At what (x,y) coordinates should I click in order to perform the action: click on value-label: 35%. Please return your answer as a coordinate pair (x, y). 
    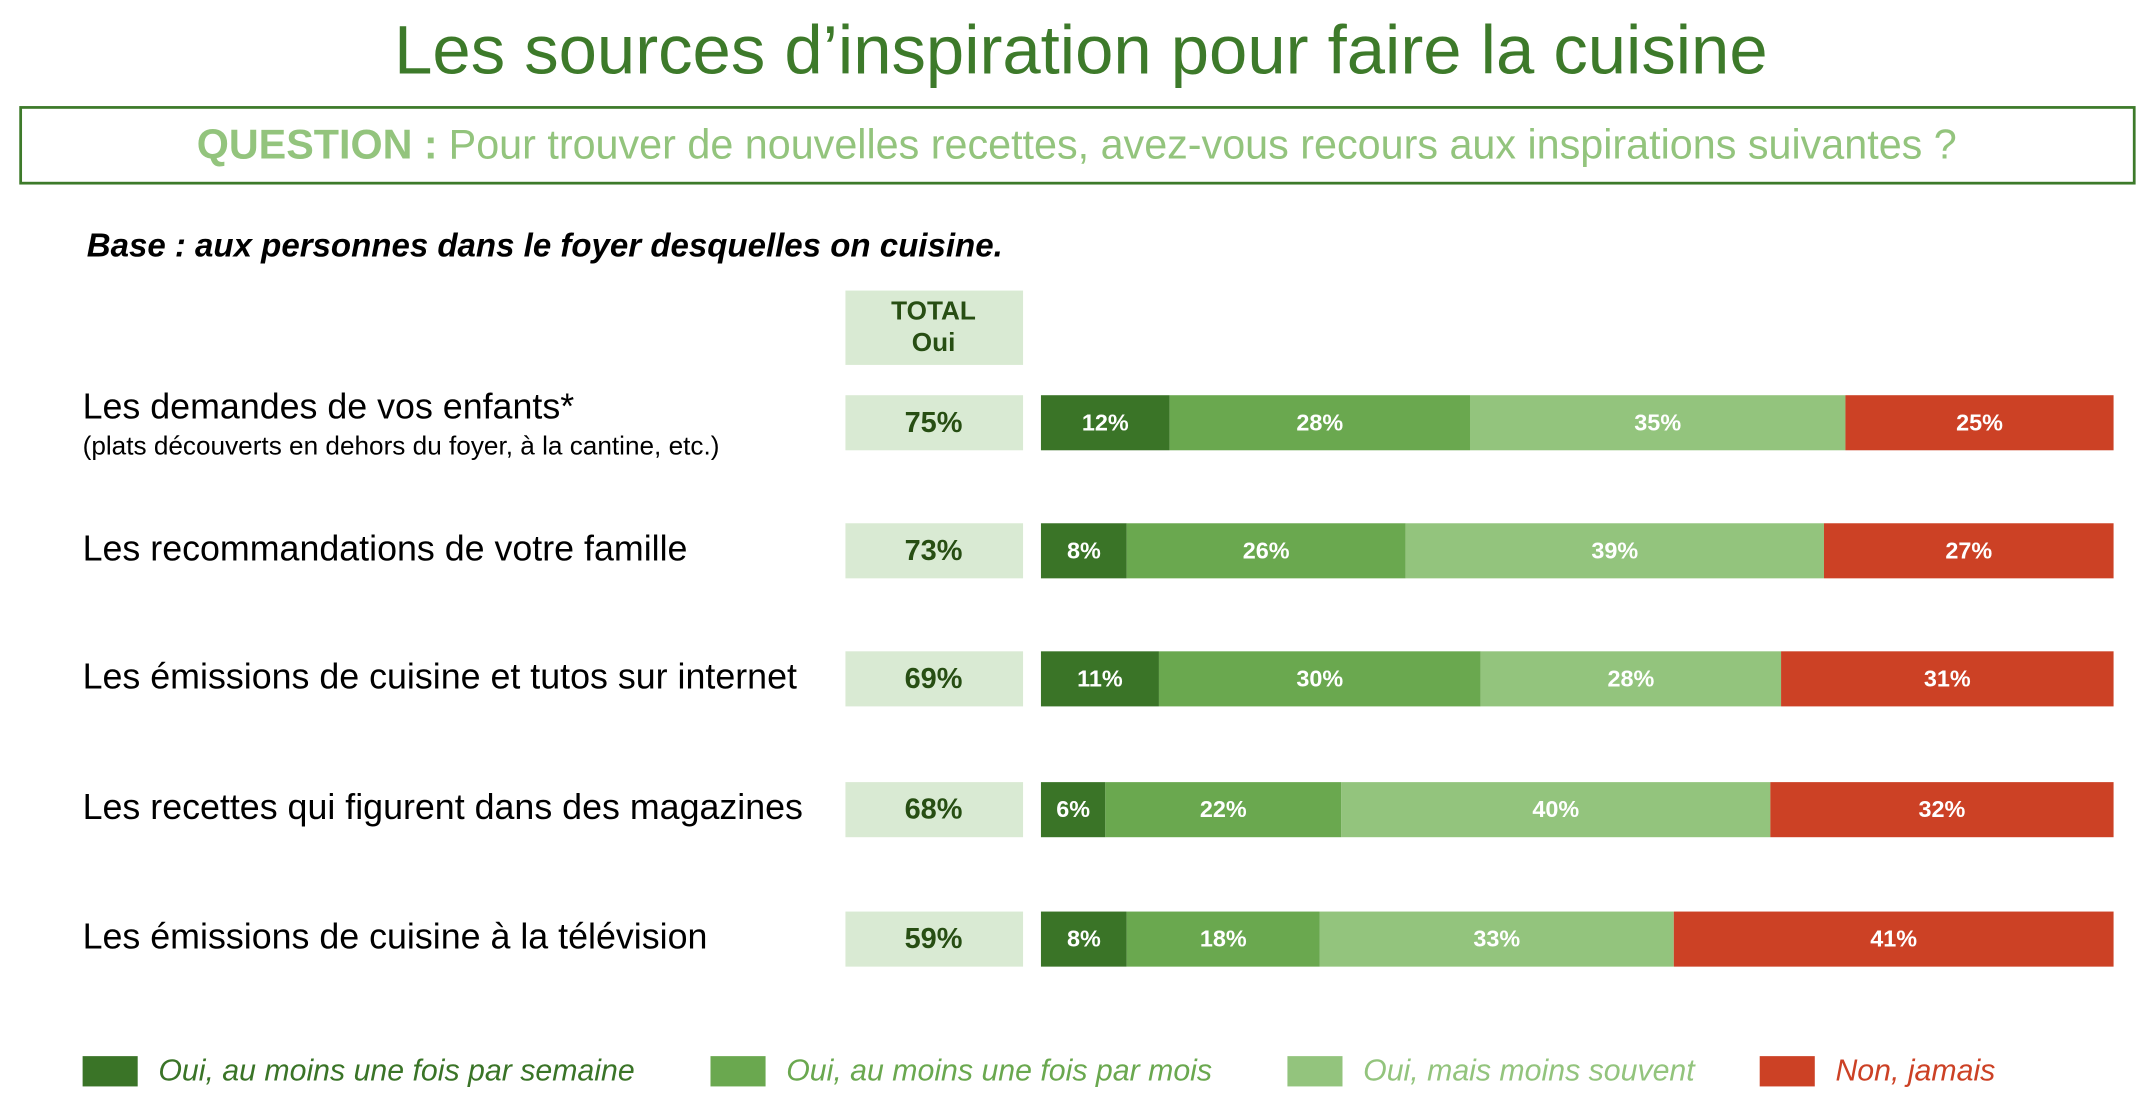
    Looking at the image, I should click on (1657, 422).